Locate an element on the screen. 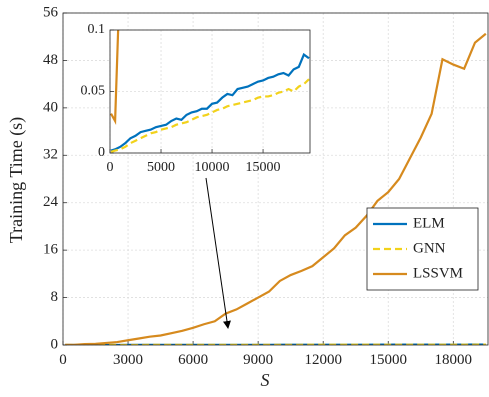 This screenshot has width=489, height=397. x-axis-label: S is located at coordinates (265, 380).